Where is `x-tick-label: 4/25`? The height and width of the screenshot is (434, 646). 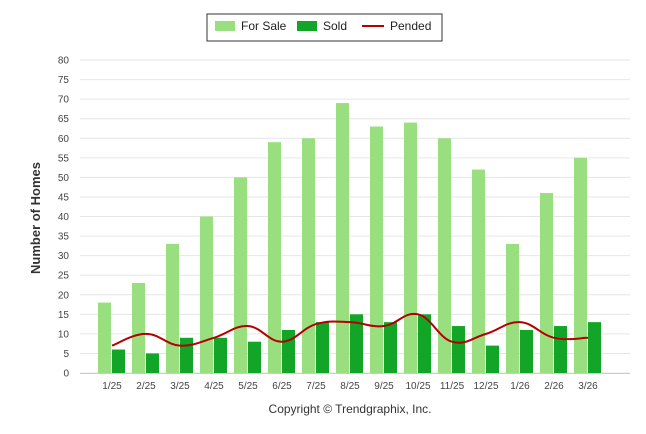 x-tick-label: 4/25 is located at coordinates (214, 386).